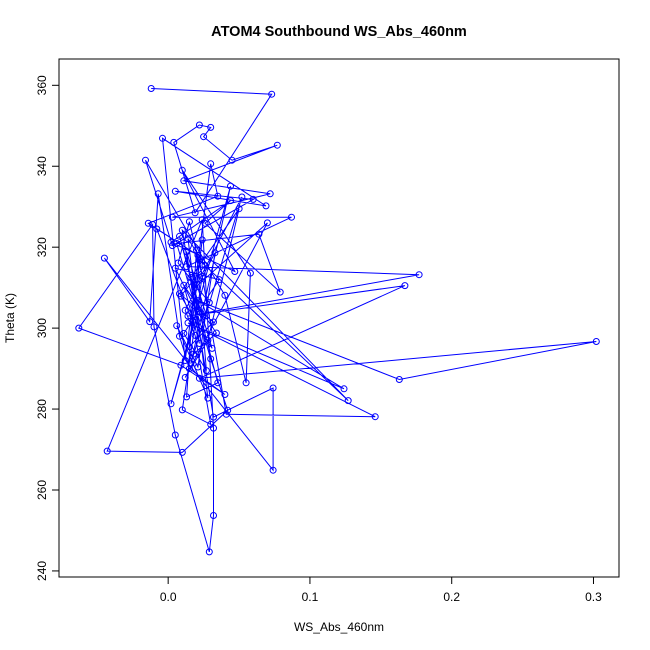 The image size is (650, 650). Describe the element at coordinates (42, 571) in the screenshot. I see `y-tick-label: 240` at that location.